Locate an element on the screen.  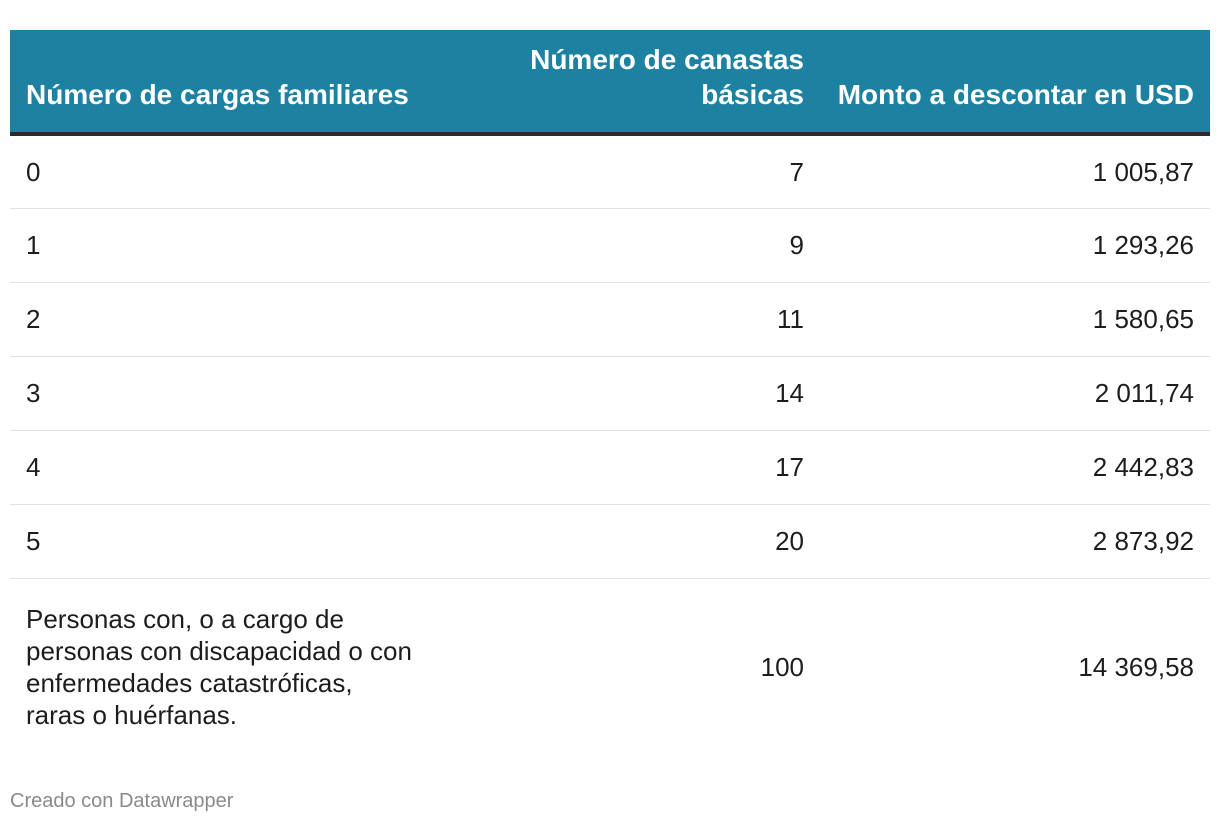
cell-monto: 1 293,26 is located at coordinates (1143, 245).